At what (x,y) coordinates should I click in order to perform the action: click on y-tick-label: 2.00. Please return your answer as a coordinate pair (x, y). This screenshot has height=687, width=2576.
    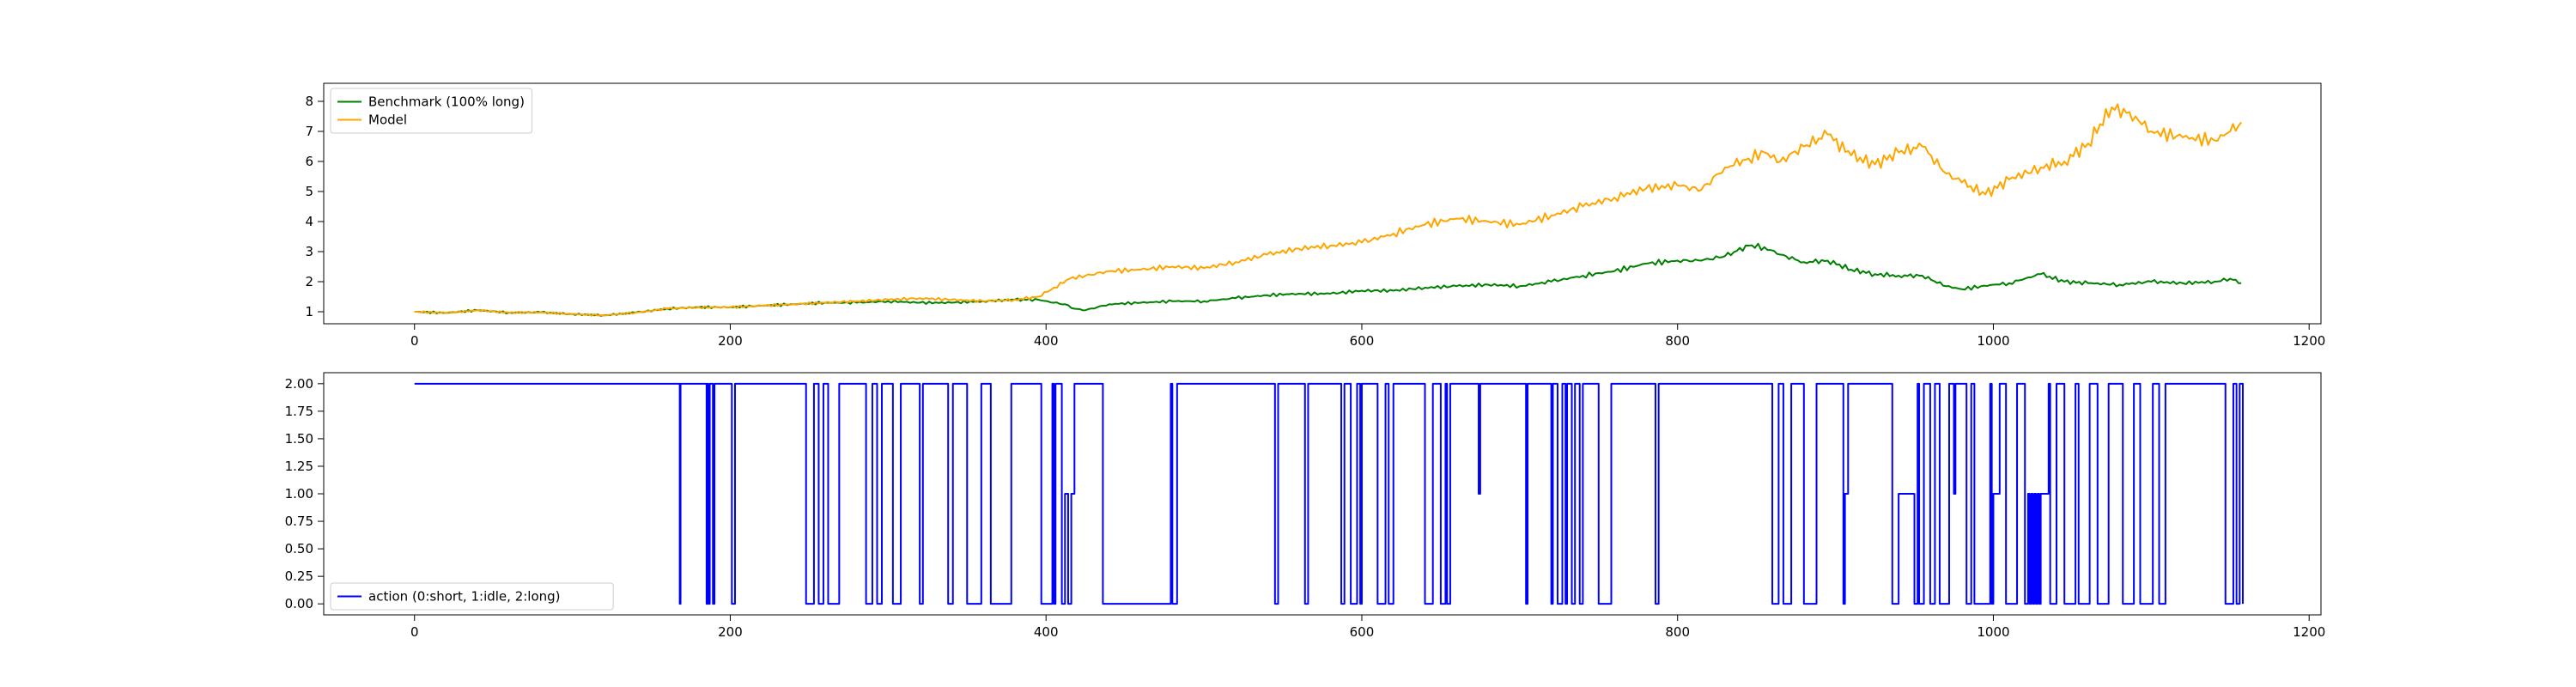
    Looking at the image, I should click on (299, 384).